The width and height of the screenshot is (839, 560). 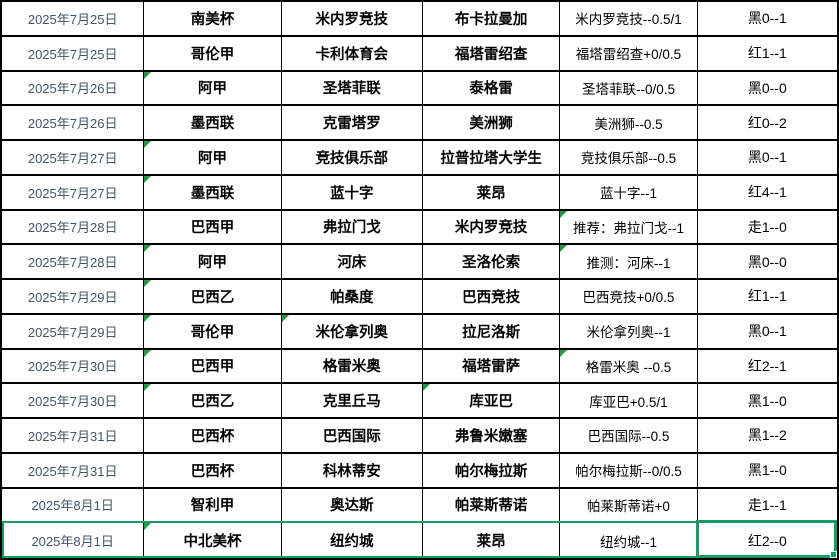 What do you see at coordinates (352, 540) in the screenshot?
I see `cell-home-team: 纽约城` at bounding box center [352, 540].